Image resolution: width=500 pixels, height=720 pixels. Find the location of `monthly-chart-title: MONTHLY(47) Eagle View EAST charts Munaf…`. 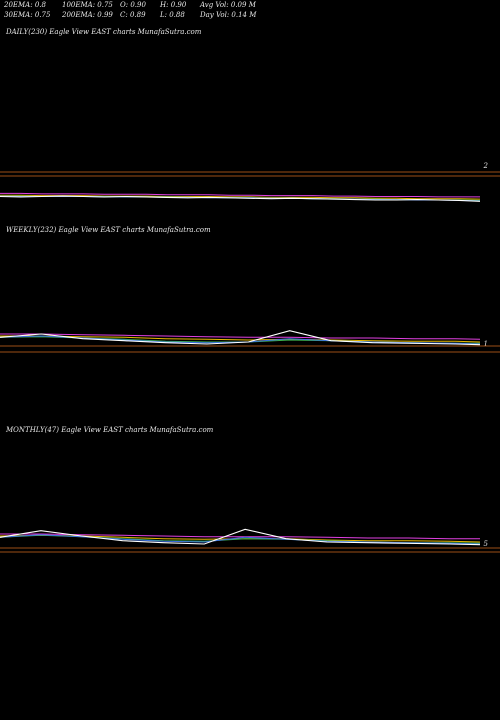

monthly-chart-title: MONTHLY(47) Eagle View EAST charts Munaf… is located at coordinates (110, 430).